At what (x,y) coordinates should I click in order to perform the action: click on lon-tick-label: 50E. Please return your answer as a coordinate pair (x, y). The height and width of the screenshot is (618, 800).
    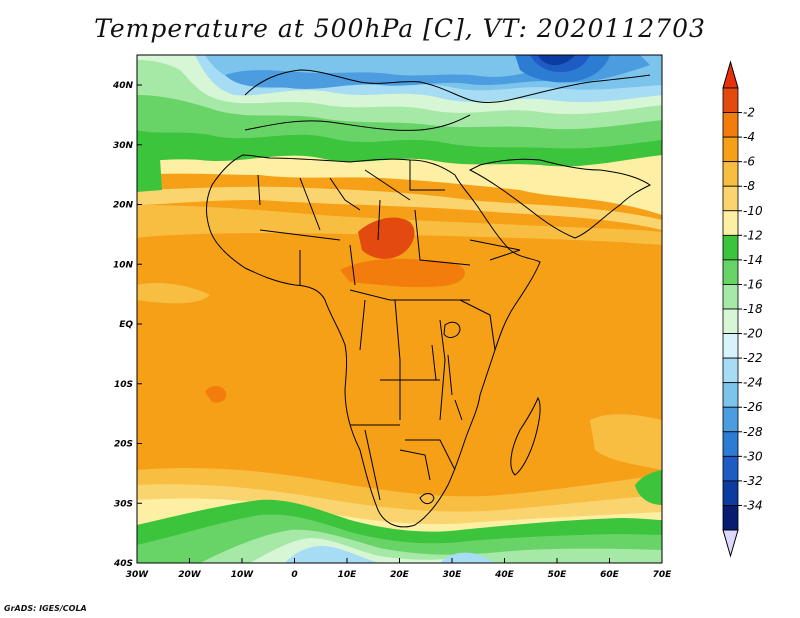
    Looking at the image, I should click on (558, 575).